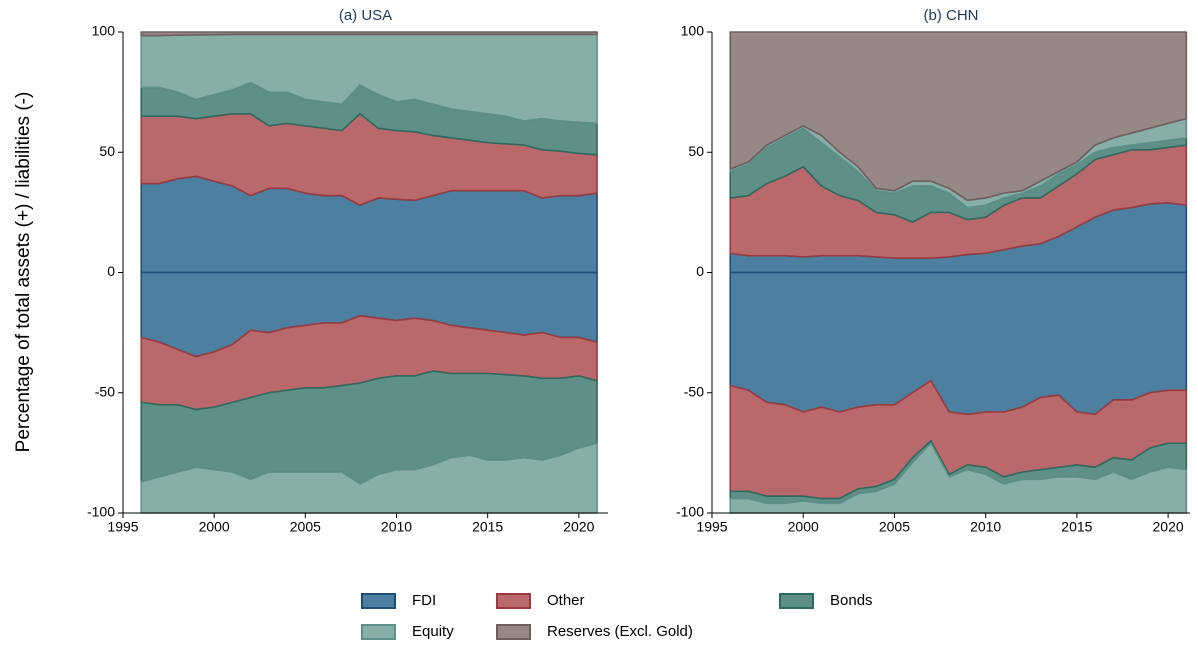 Image resolution: width=1198 pixels, height=645 pixels. Describe the element at coordinates (951, 15) in the screenshot. I see `panel-title: (b) CHN` at that location.